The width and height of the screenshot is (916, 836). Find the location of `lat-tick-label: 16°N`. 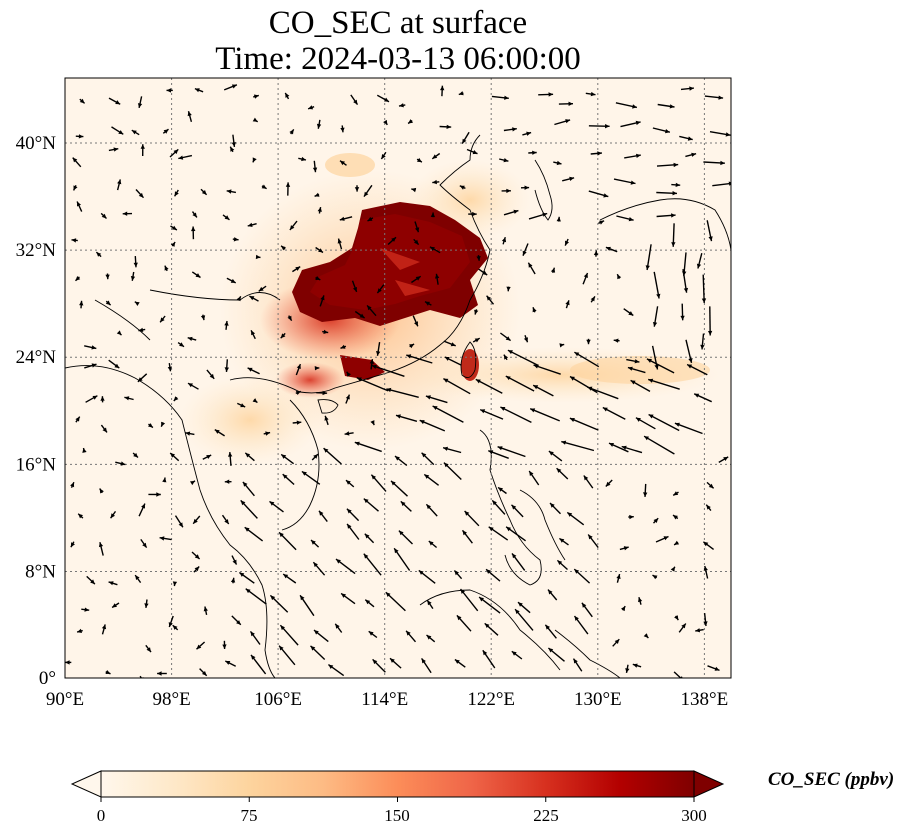

lat-tick-label: 16°N is located at coordinates (36, 464).